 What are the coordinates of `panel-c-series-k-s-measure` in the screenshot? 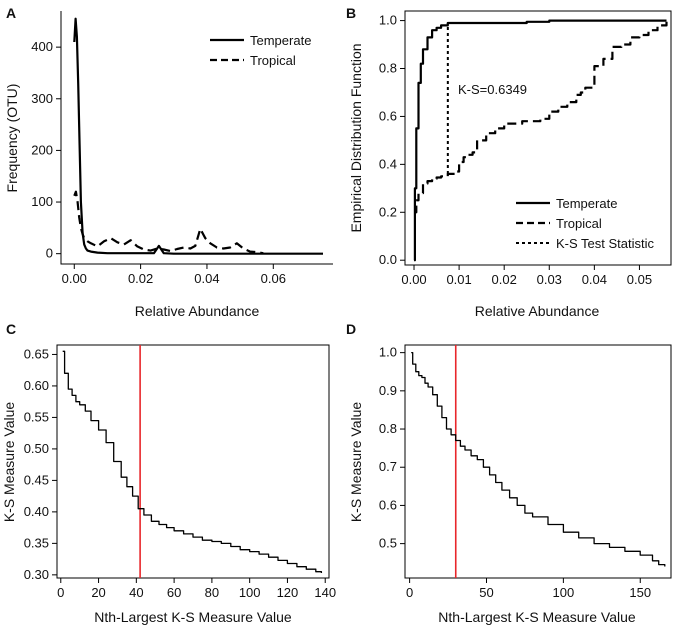 It's located at (192, 461).